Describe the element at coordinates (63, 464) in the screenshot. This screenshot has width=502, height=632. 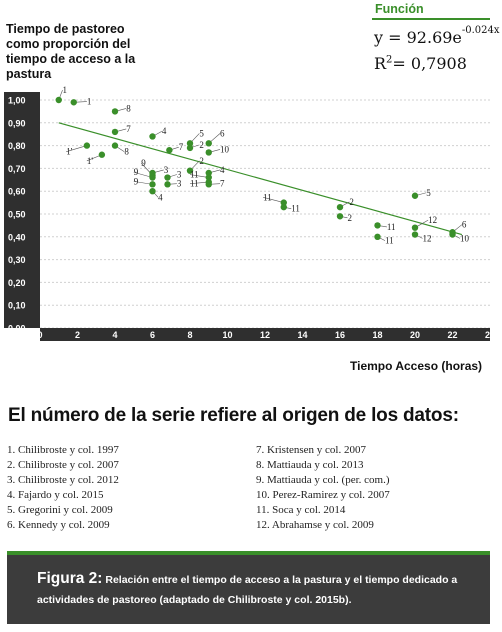
I see `reference-item: 2. Chilibroste y col. 2007` at that location.